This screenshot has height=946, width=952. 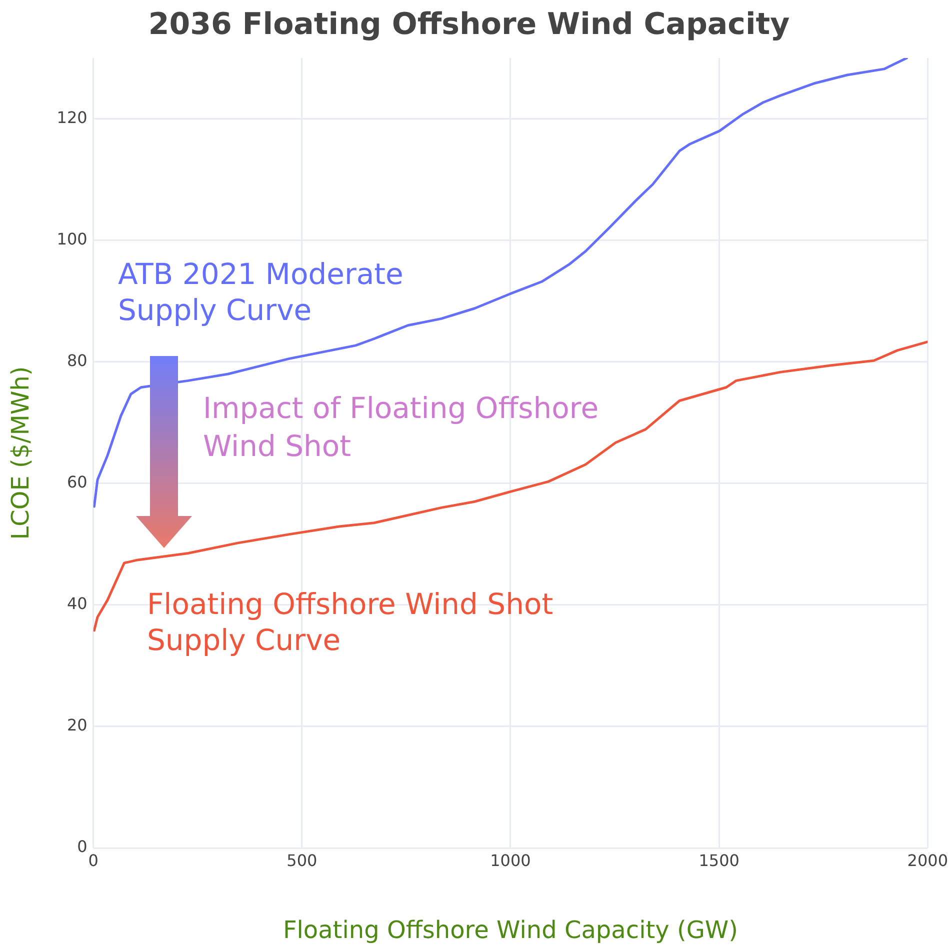 I want to click on chart-title: 2036 Floating Offshore Wind Capacity, so click(x=469, y=24).